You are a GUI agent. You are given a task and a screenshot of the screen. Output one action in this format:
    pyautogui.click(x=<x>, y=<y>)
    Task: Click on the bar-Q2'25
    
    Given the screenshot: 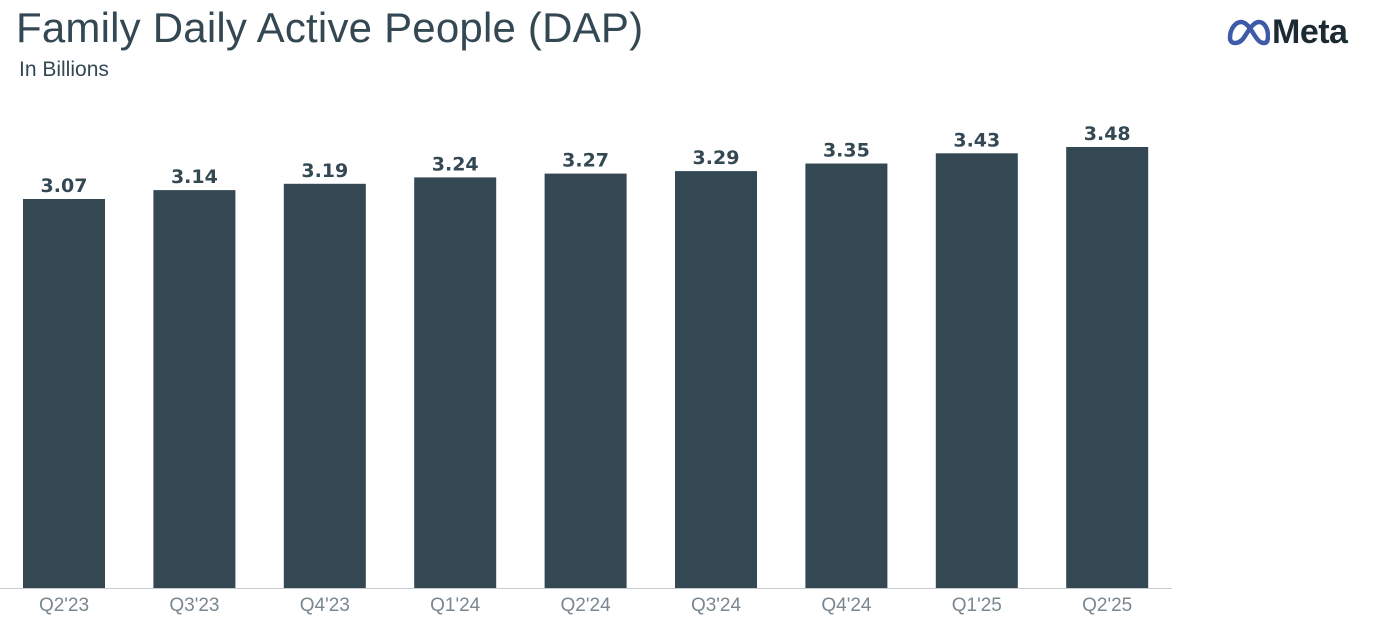 What is the action you would take?
    pyautogui.click(x=1107, y=367)
    